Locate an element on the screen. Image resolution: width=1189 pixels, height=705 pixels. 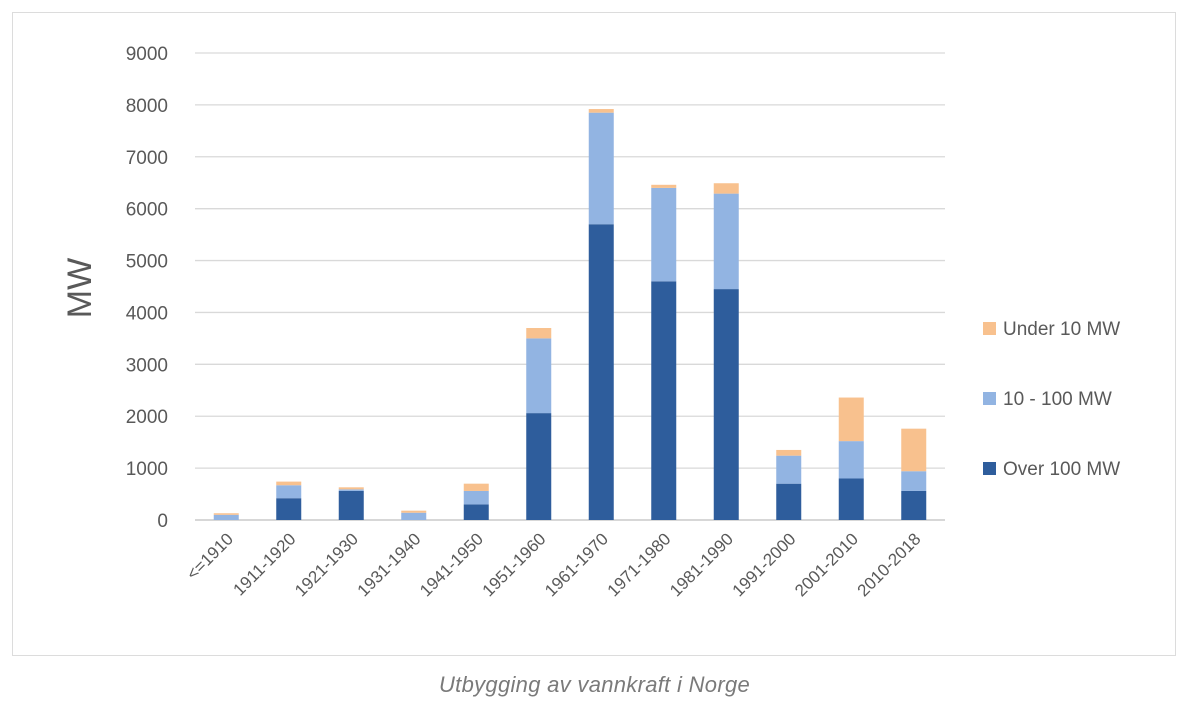
x-tick-label: <=1910 is located at coordinates (210, 556).